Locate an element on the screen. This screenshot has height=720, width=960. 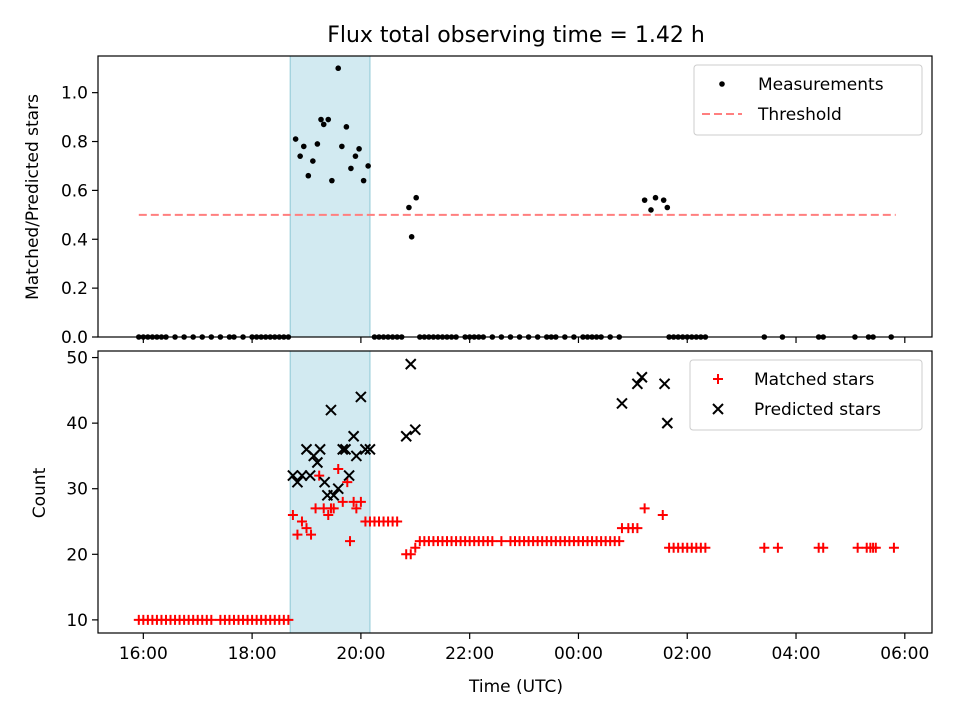
x-tick-label: 22:00 is located at coordinates (469, 654).